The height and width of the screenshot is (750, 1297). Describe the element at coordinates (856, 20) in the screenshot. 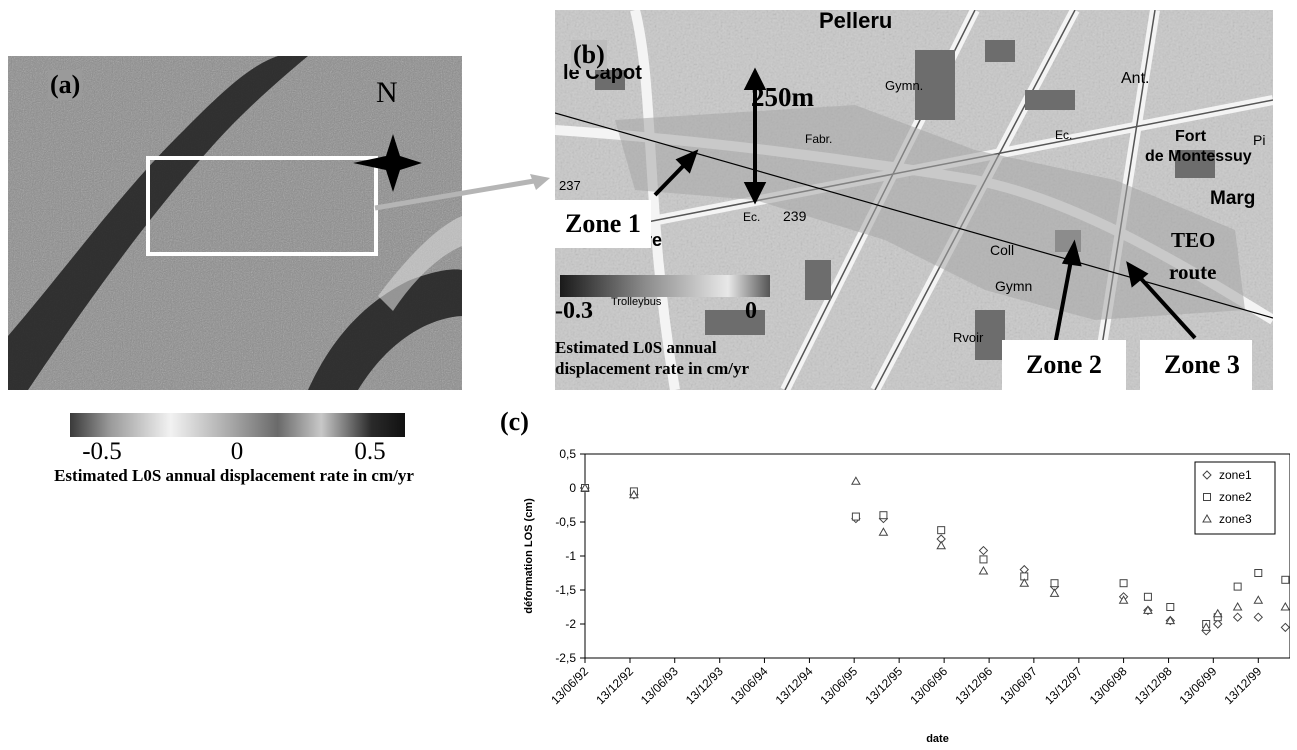

I see `map-label: Pelleru` at that location.